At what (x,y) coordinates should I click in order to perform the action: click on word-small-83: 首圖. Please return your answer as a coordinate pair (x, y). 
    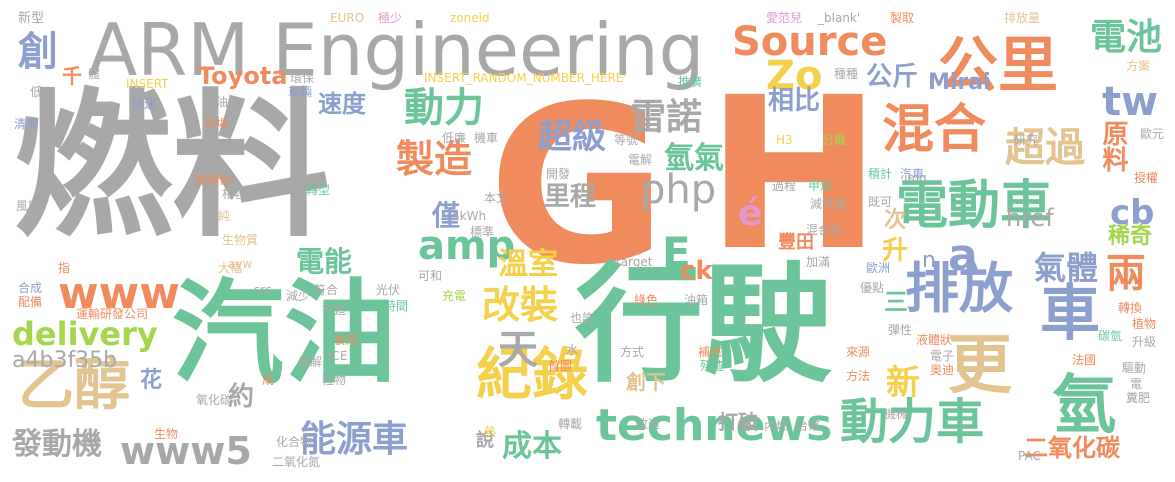
    Looking at the image, I should click on (560, 366).